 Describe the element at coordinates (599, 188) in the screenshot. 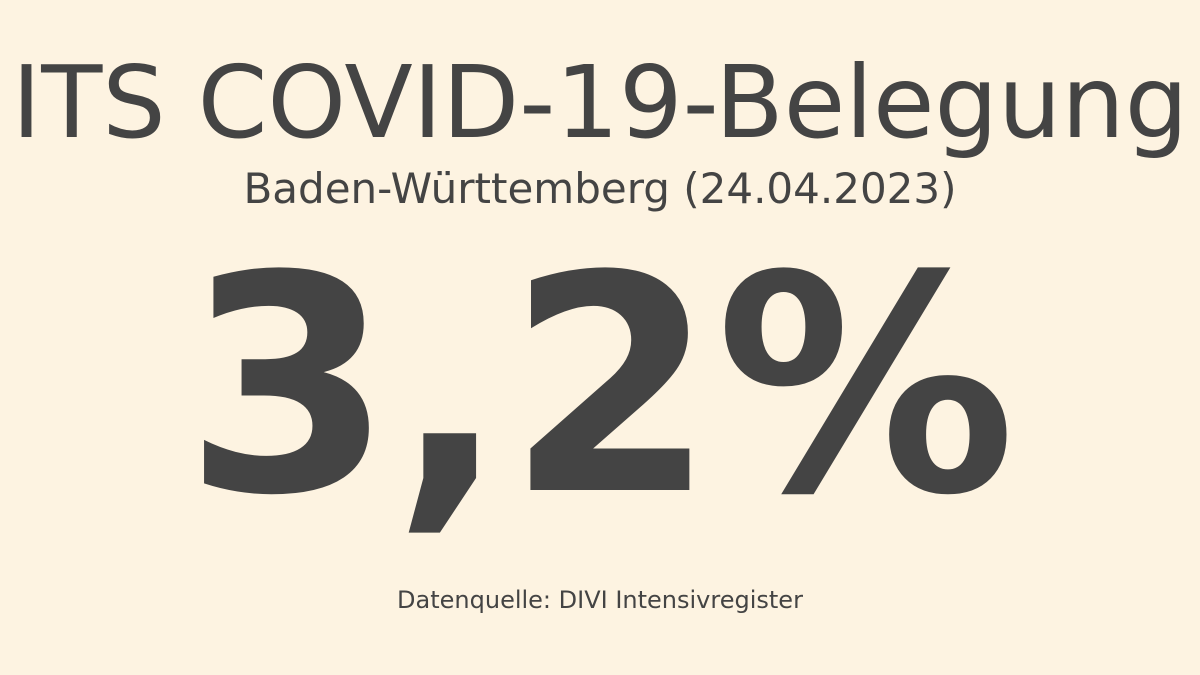

I see `subtitle: Baden-Württemberg (24.04.2023)` at that location.